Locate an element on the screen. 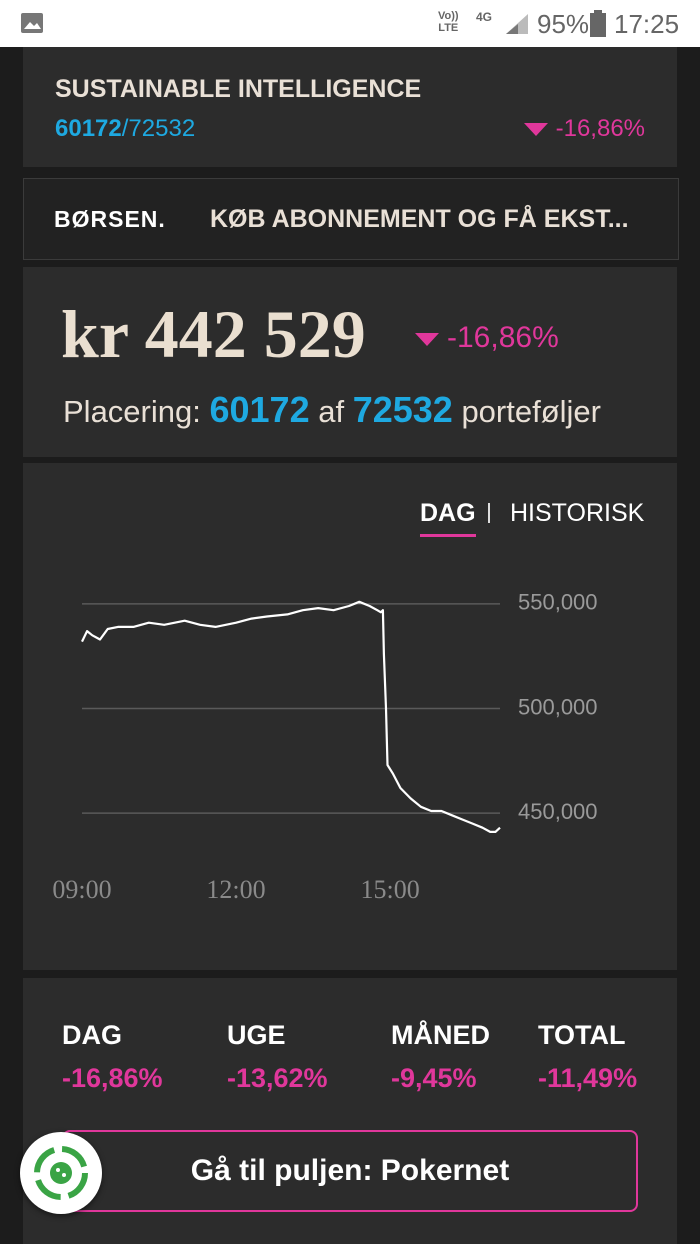  gallery-icon is located at coordinates (32, 23).